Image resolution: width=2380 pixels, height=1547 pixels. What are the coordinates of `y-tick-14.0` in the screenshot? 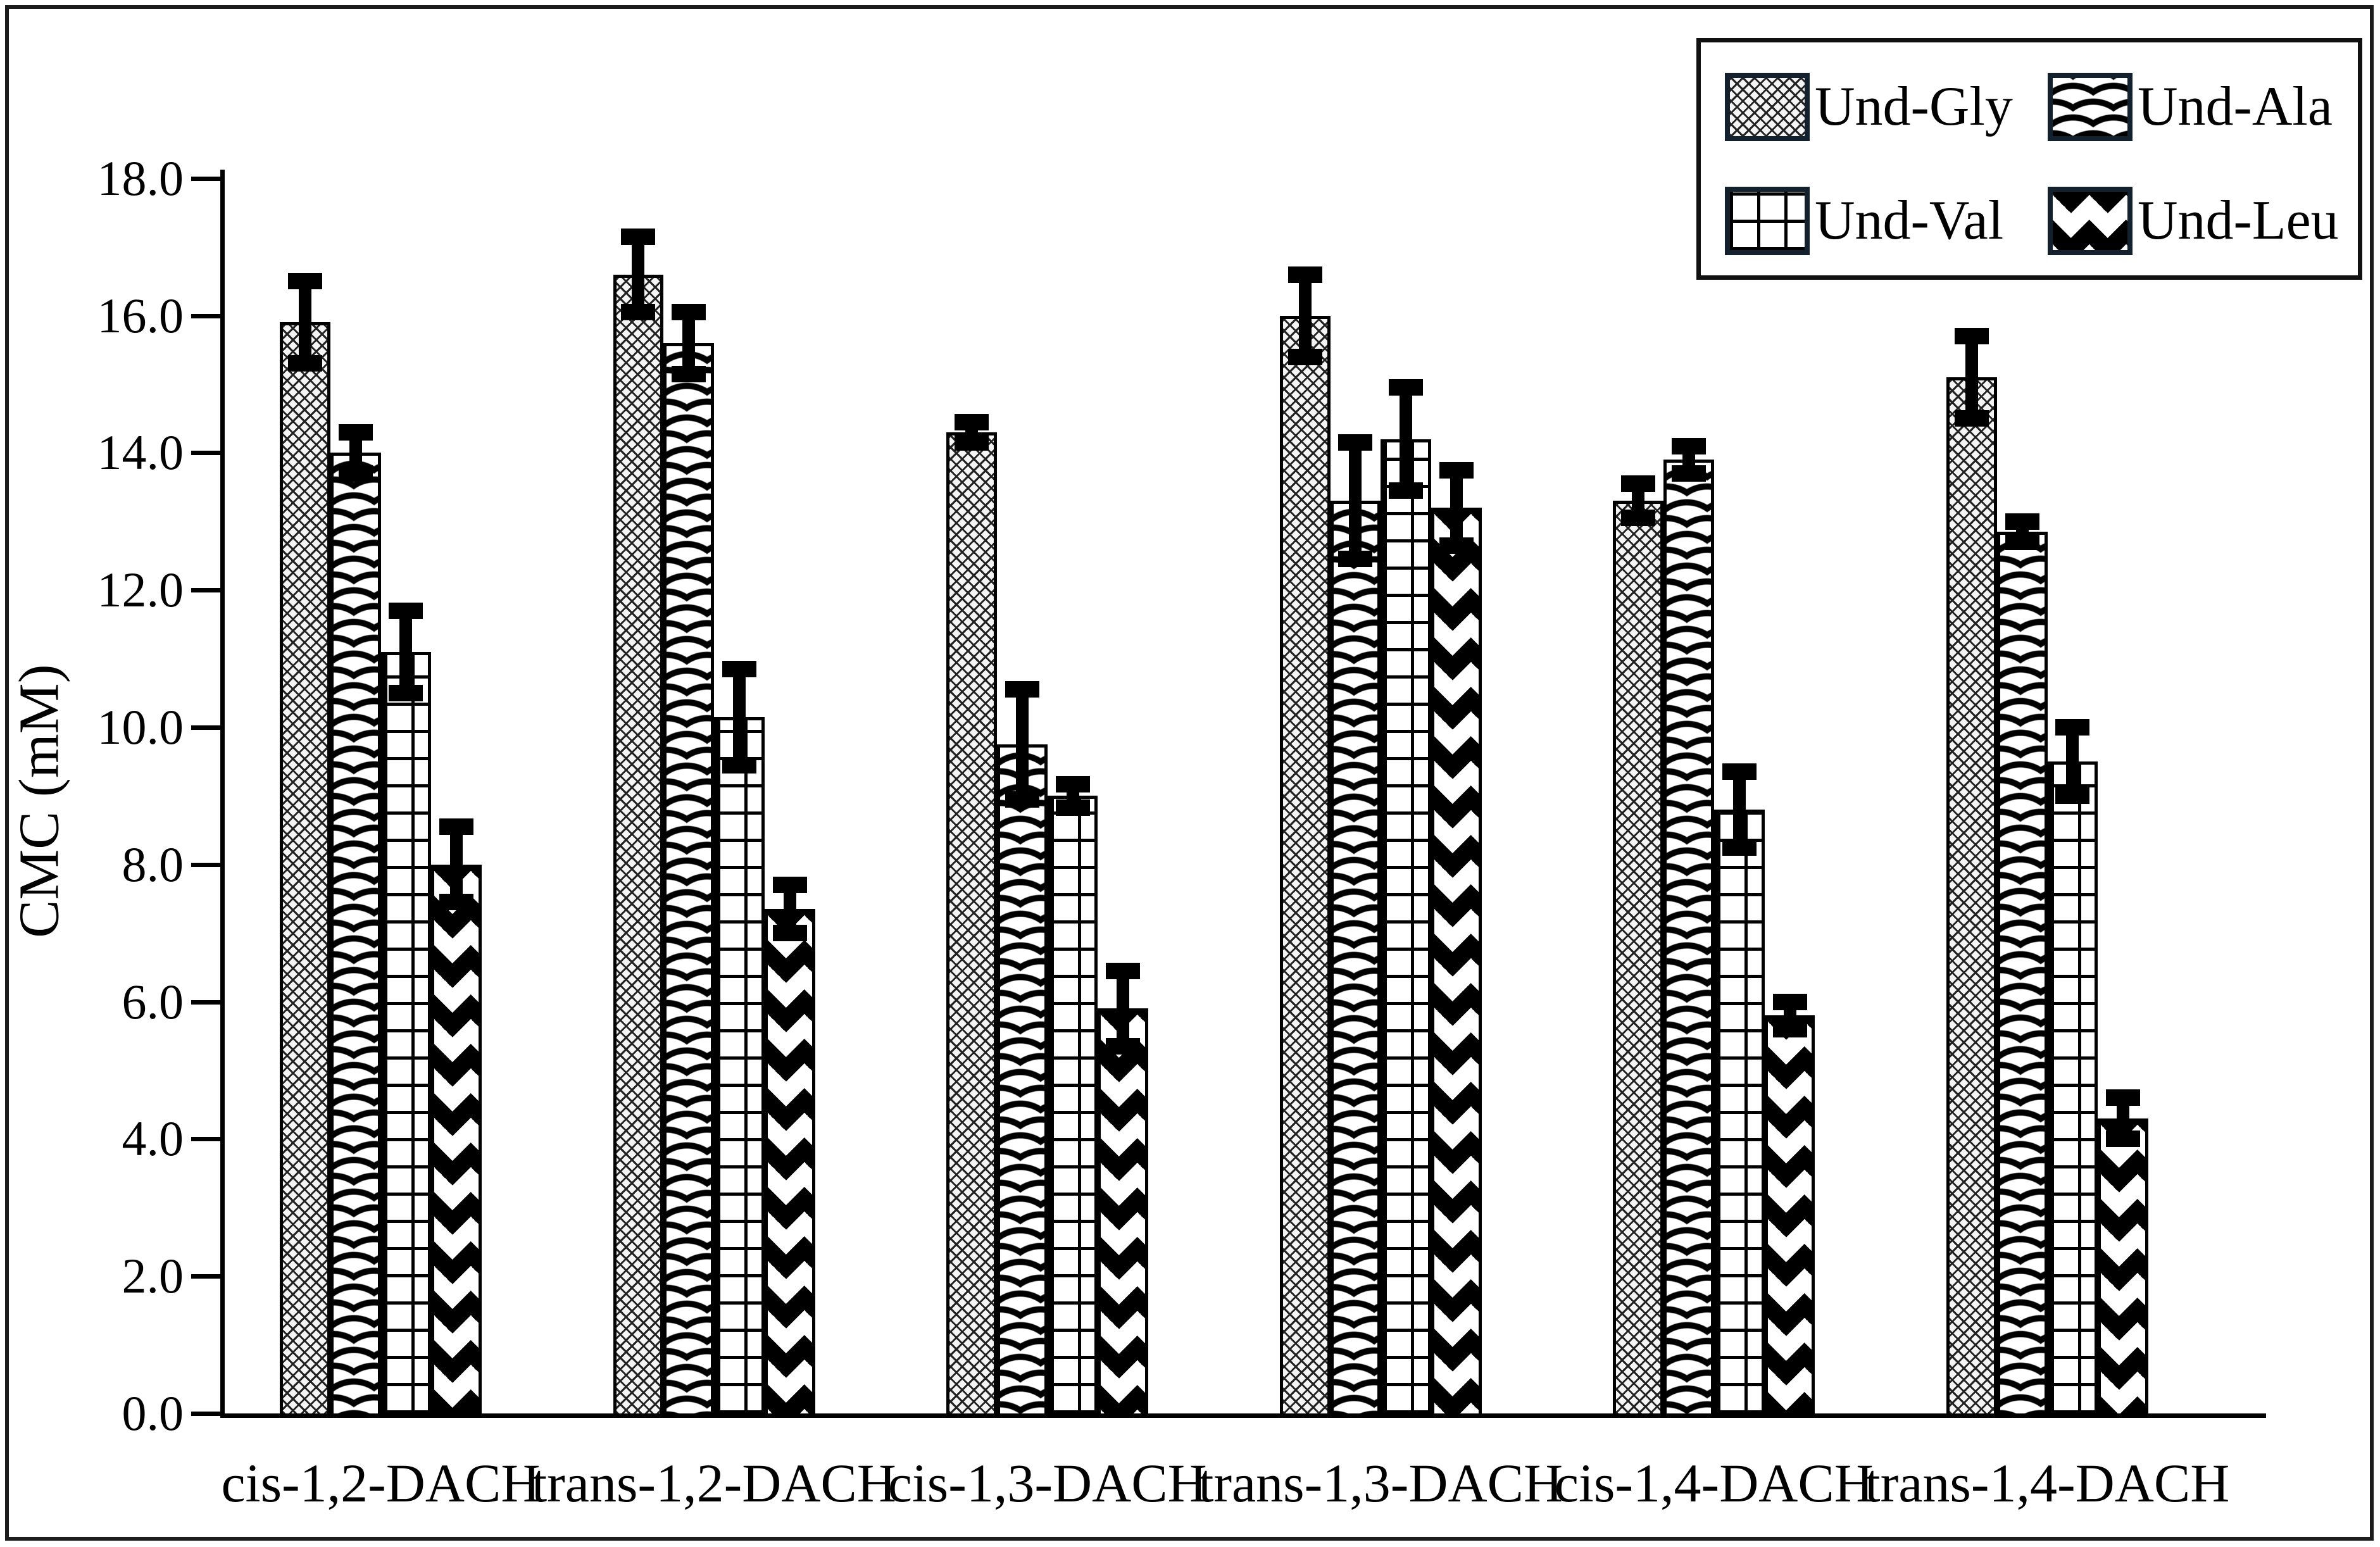 It's located at (205, 453).